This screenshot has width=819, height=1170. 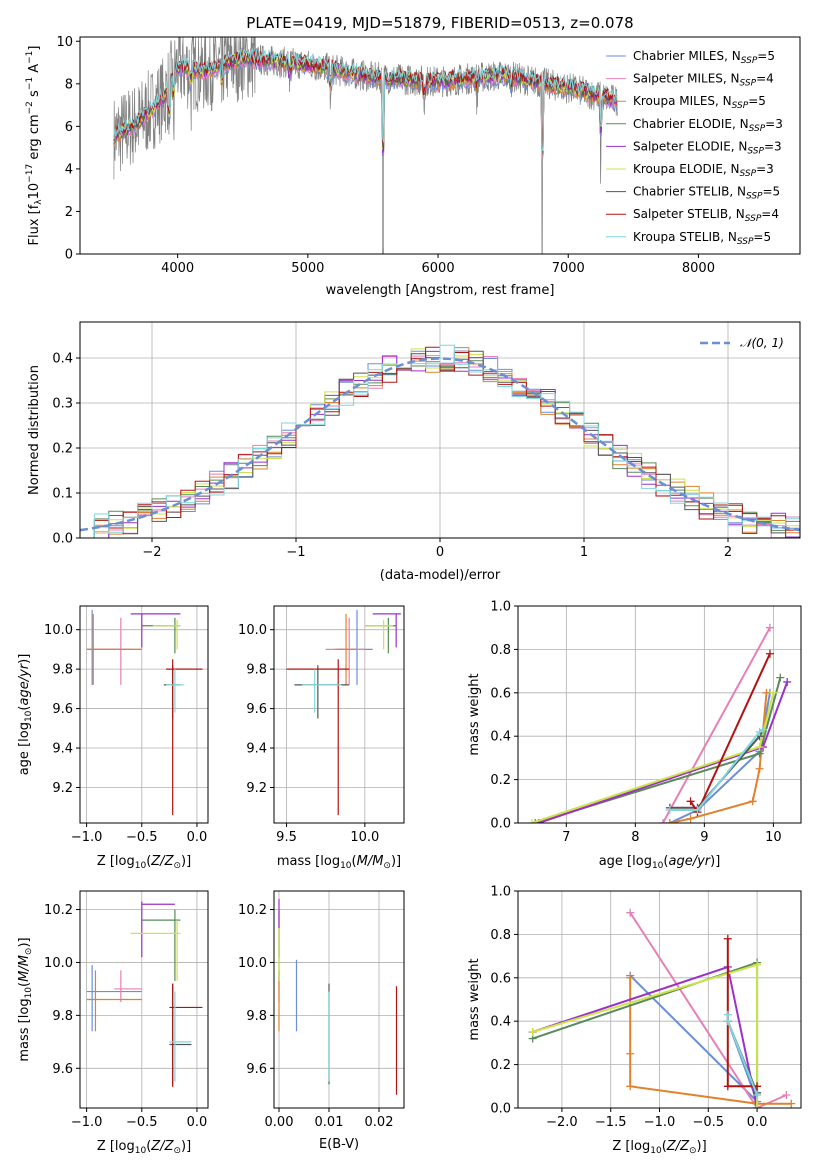 I want to click on y-tick-label: 9.6, so click(x=62, y=1069).